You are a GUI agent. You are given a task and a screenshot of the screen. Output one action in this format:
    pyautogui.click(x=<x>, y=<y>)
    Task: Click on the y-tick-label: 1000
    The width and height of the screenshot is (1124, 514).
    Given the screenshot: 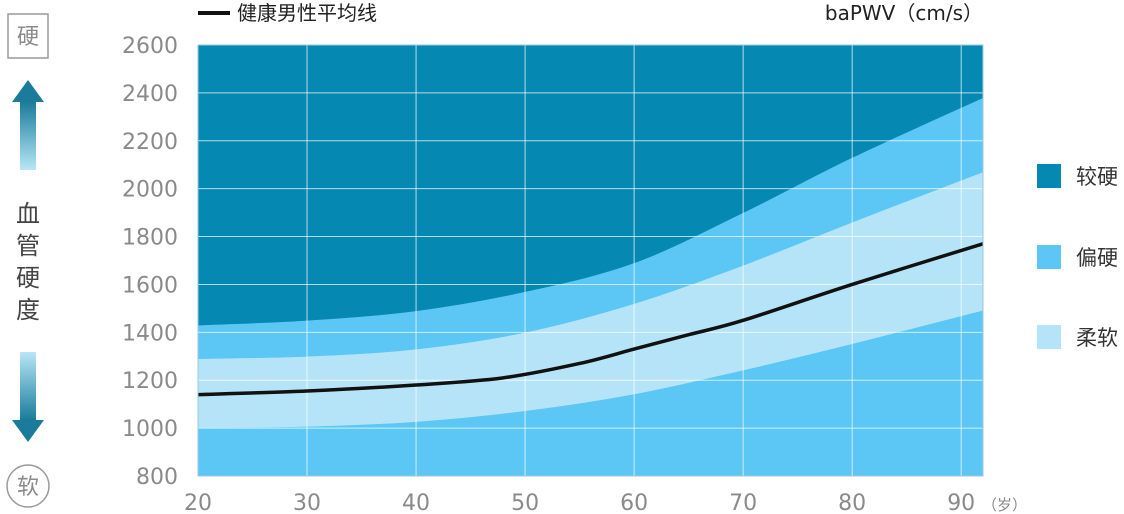 What is the action you would take?
    pyautogui.click(x=150, y=429)
    